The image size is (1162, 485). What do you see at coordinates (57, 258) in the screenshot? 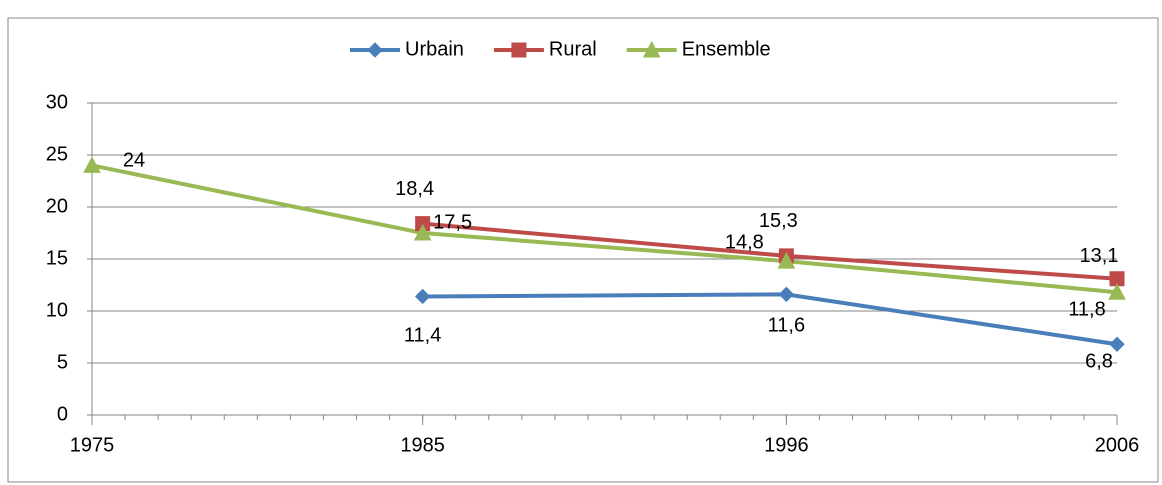
I see `y-tick-label: 15` at bounding box center [57, 258].